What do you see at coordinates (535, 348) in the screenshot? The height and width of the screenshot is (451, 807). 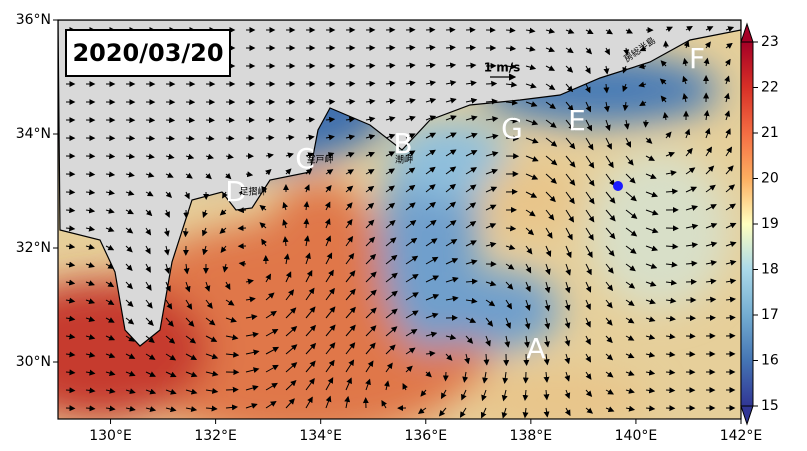 I see `region-label: A` at bounding box center [535, 348].